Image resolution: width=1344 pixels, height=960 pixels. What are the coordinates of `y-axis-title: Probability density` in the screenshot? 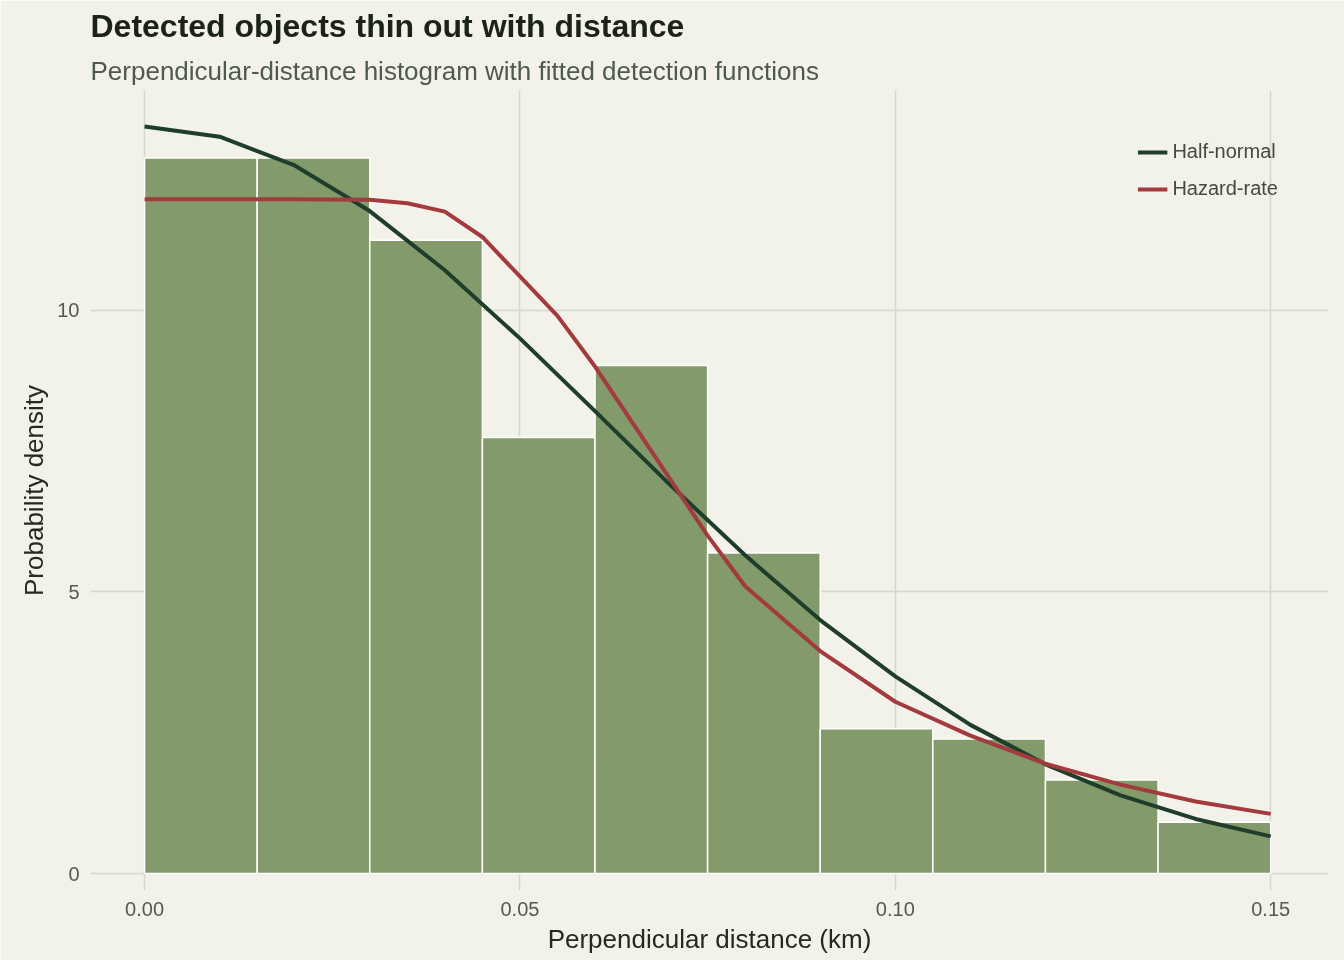 It's located at (34, 490).